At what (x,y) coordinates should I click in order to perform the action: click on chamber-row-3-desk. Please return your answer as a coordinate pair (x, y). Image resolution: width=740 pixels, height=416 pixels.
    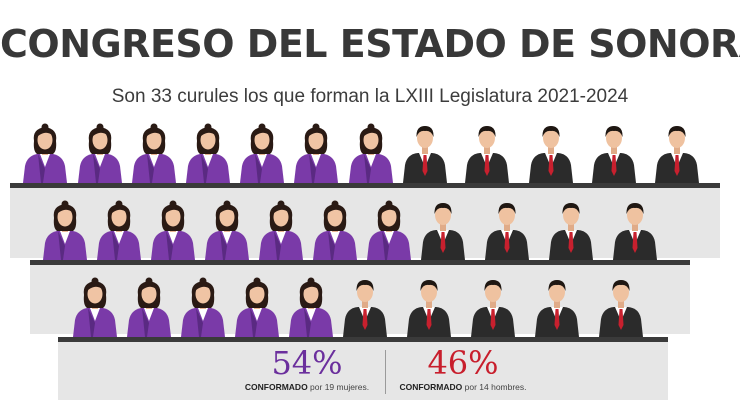
    Looking at the image, I should click on (363, 339).